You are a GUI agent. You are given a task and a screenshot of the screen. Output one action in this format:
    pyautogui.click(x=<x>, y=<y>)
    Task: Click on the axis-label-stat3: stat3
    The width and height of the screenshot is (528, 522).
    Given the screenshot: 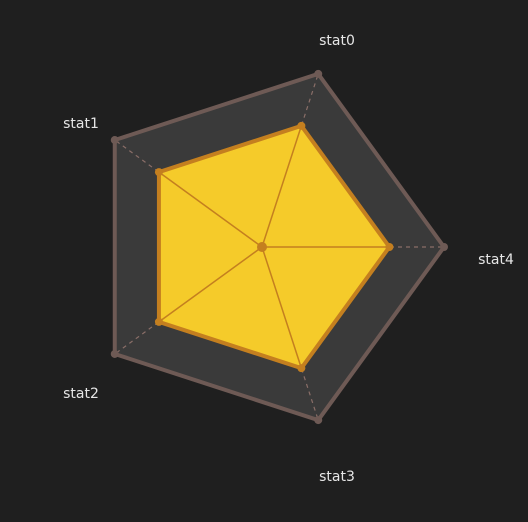 What is the action you would take?
    pyautogui.click(x=337, y=477)
    